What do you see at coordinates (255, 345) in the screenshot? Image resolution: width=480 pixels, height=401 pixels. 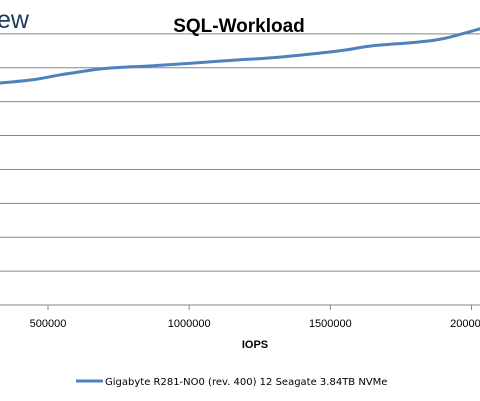 I see `x-axis-title: IOPS` at bounding box center [255, 345].